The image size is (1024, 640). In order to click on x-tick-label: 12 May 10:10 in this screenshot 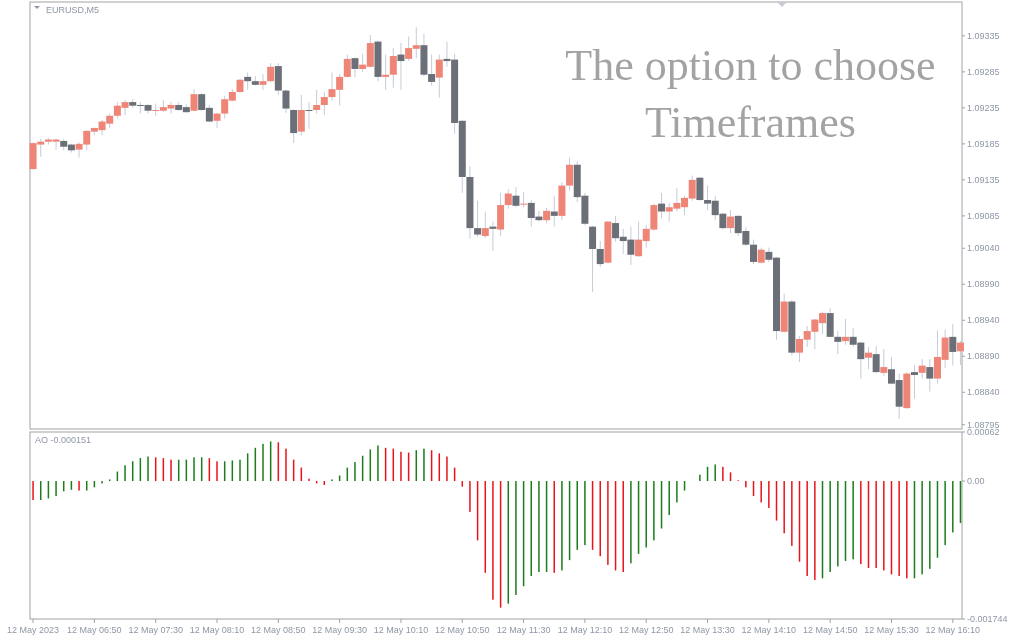, I will do `click(401, 630)`.